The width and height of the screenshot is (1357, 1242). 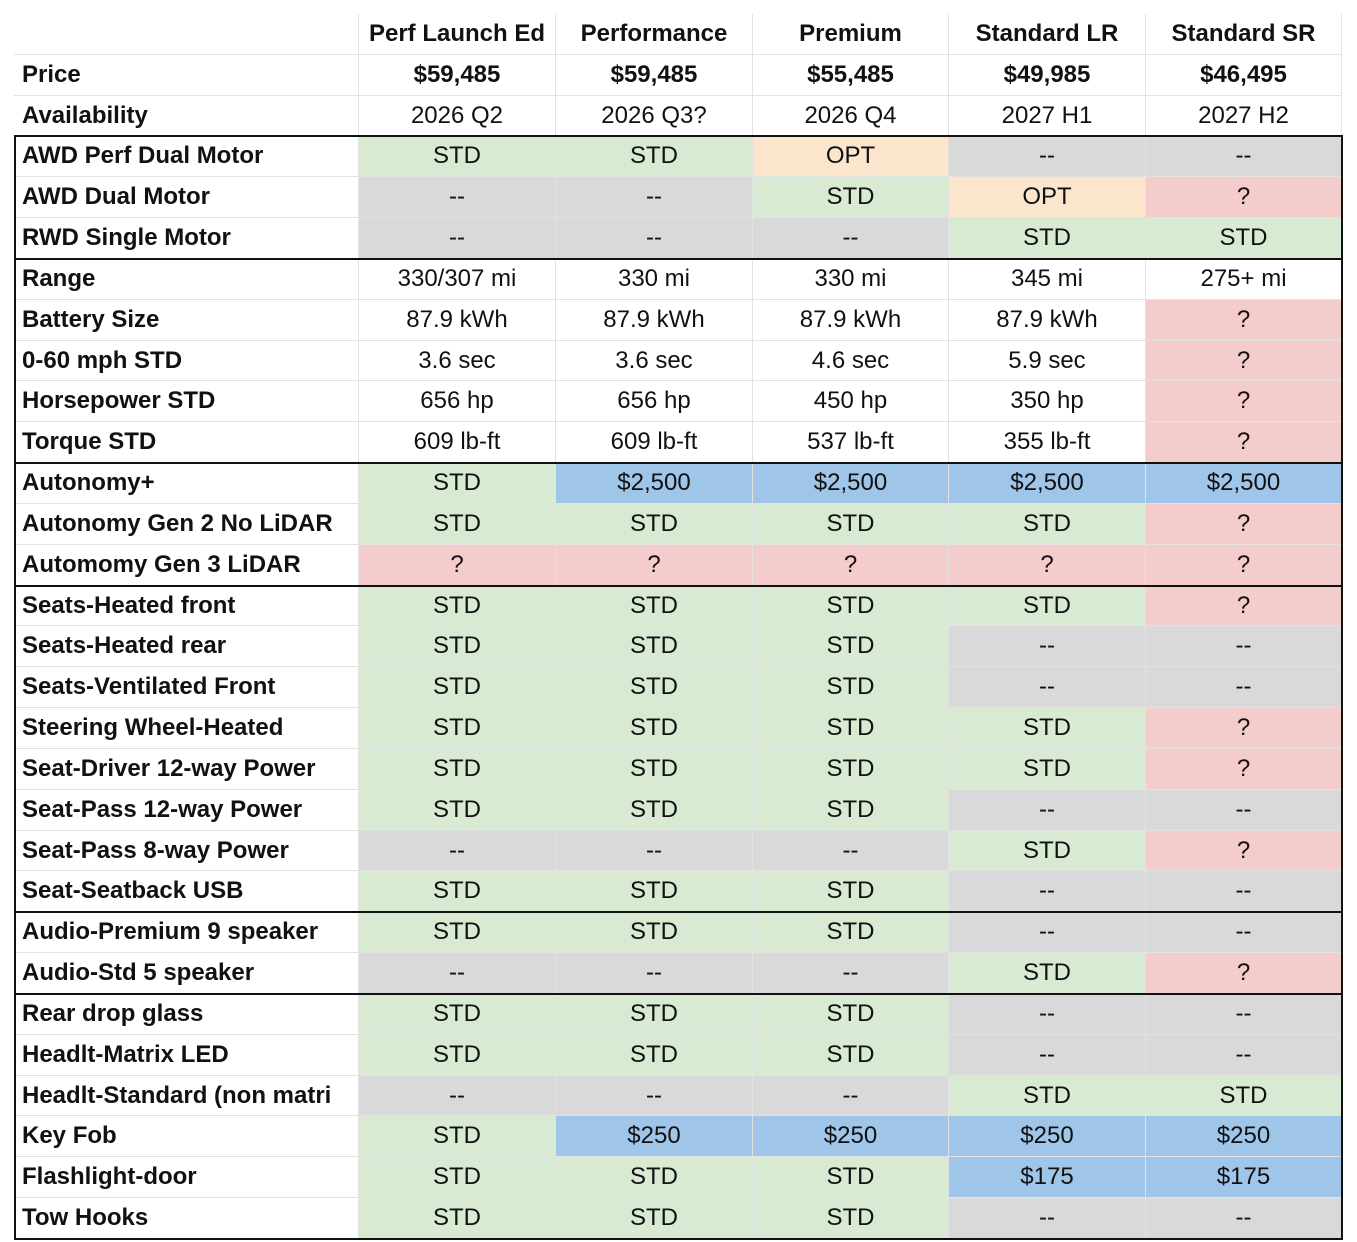 What do you see at coordinates (1047, 75) in the screenshot?
I see `table-cell: $49,985` at bounding box center [1047, 75].